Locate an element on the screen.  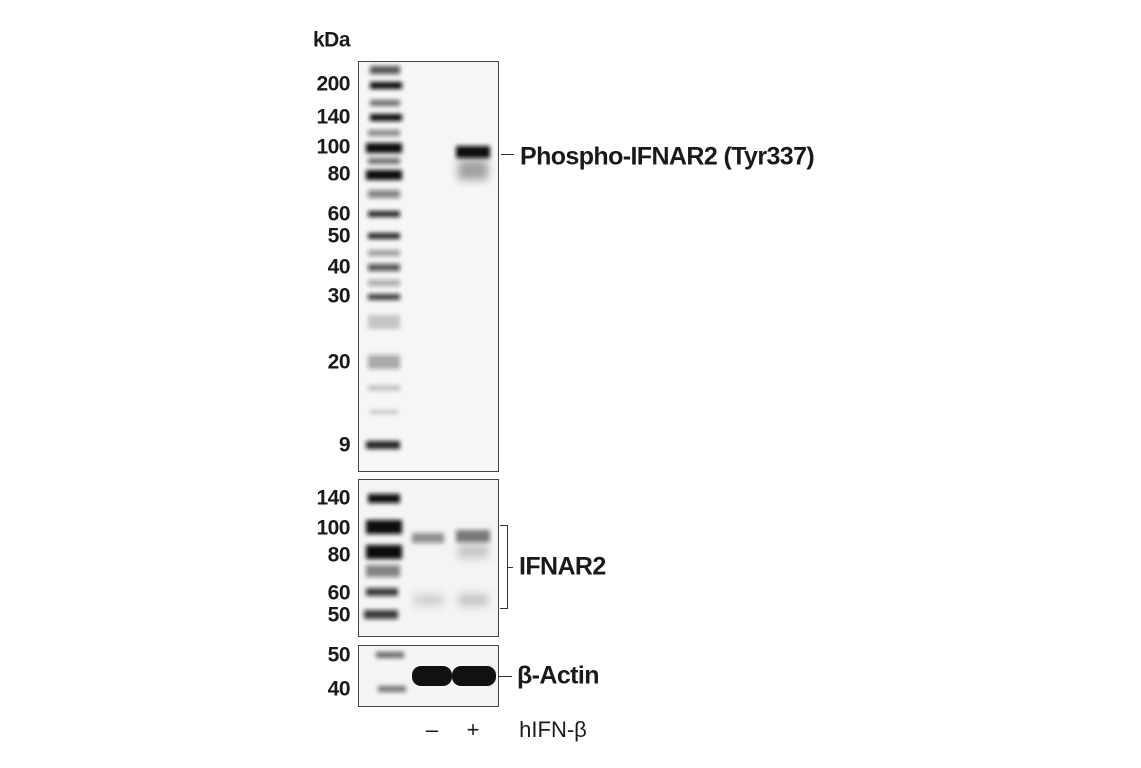
marker-label: 30 is located at coordinates (339, 296).